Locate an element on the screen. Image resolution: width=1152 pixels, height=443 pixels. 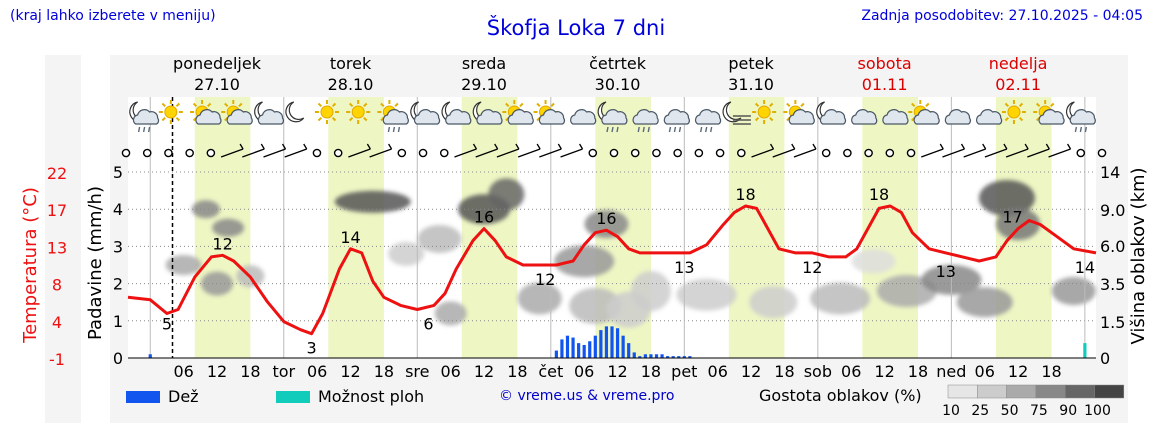
x-tick-label: ned is located at coordinates (951, 371).